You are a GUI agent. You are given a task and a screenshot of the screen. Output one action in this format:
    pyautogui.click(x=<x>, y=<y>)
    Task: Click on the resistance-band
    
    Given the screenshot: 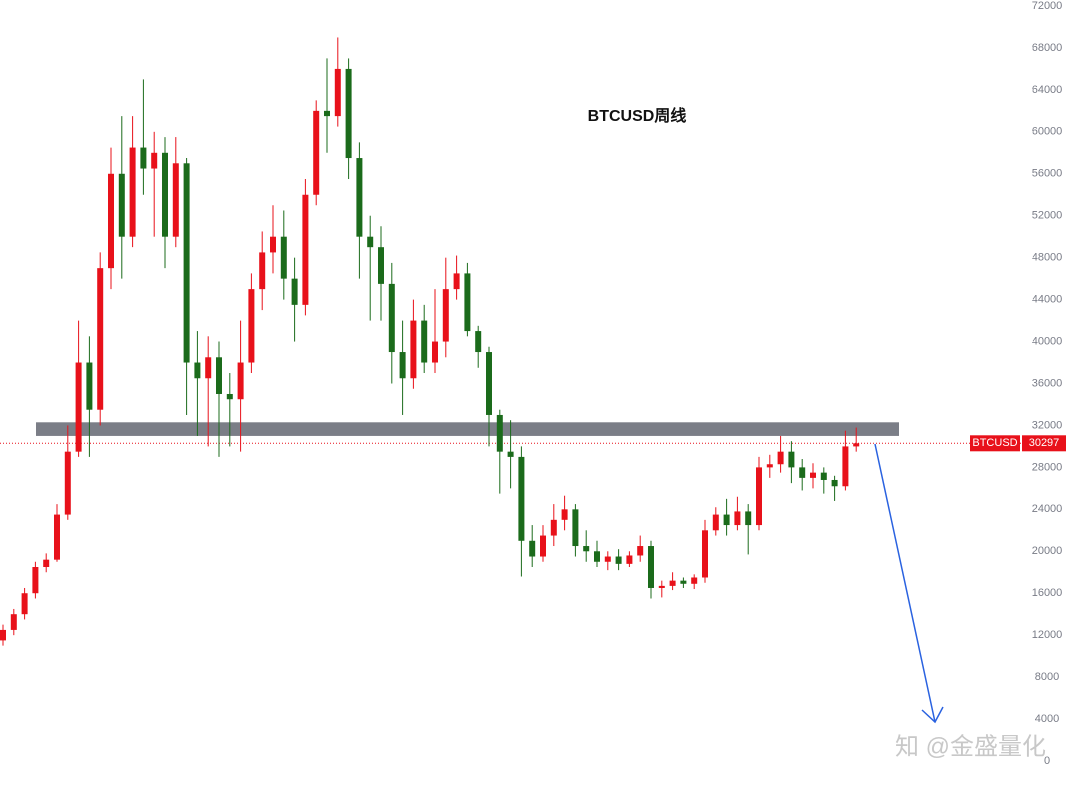 What is the action you would take?
    pyautogui.click(x=467, y=429)
    